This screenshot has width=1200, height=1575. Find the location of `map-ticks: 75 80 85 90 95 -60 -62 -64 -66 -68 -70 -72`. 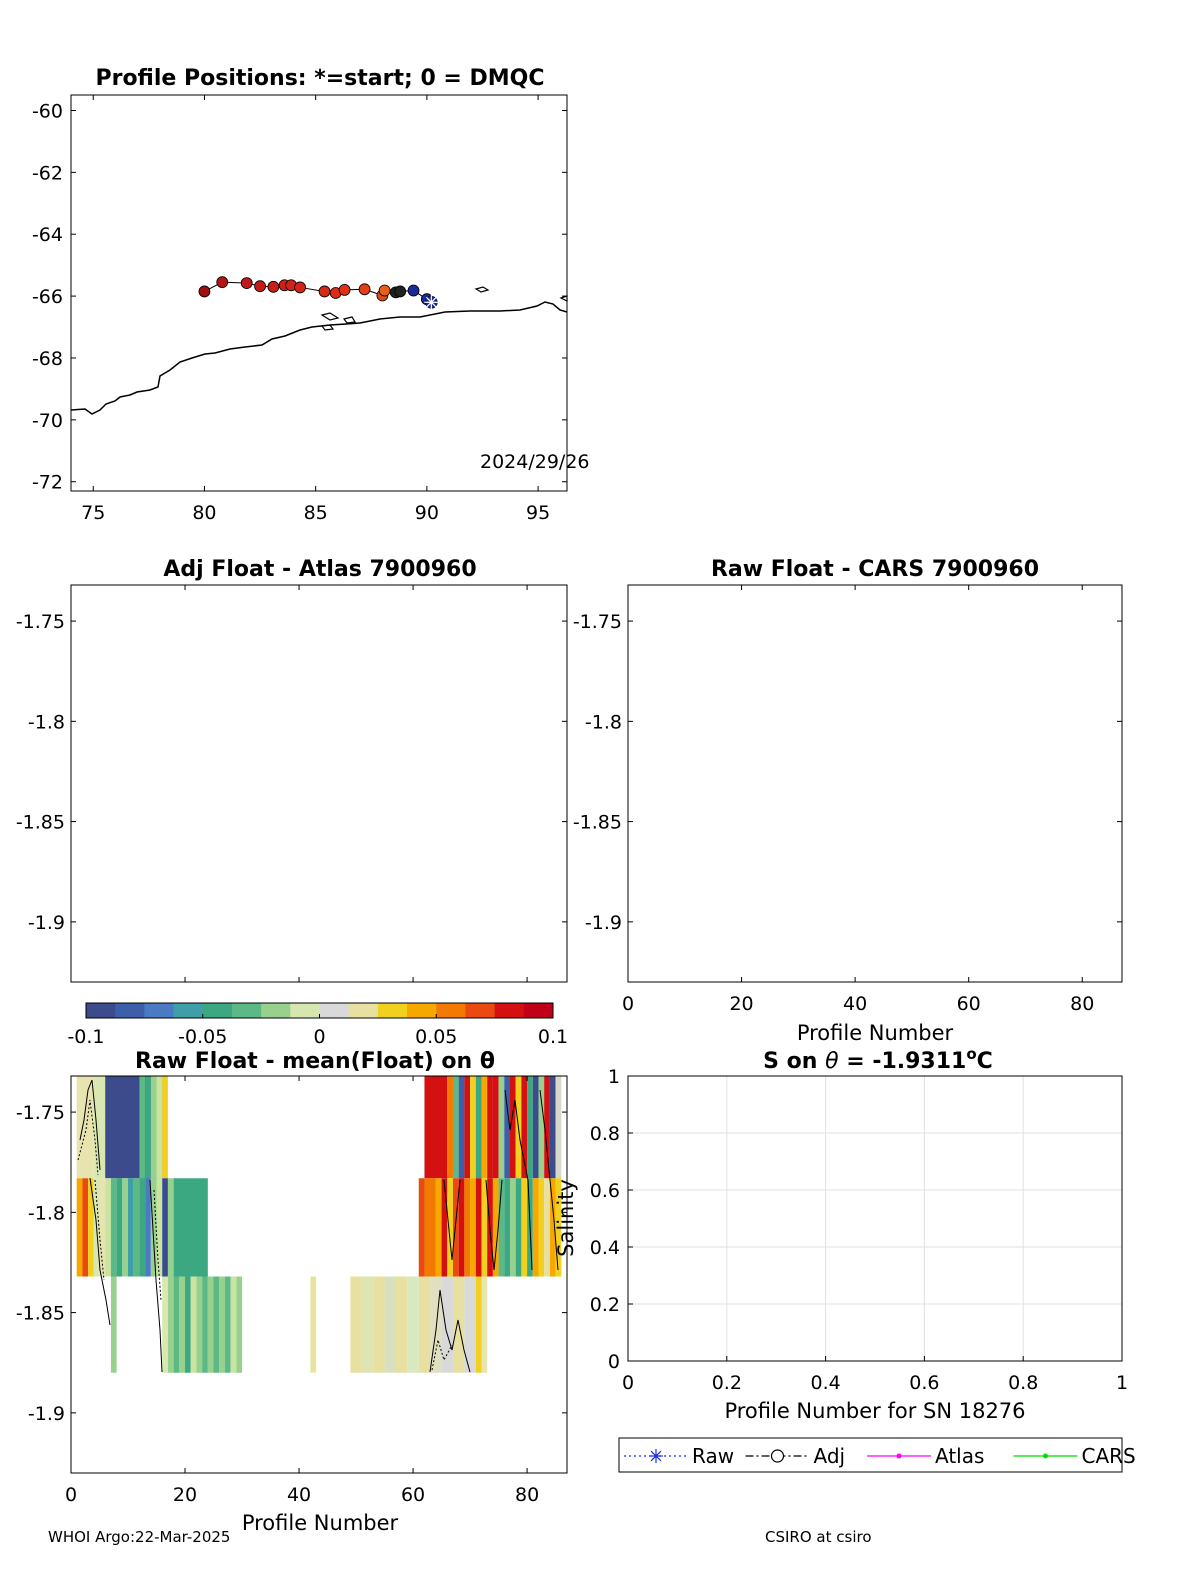

map-ticks: 75 80 85 90 95 -60 -62 -64 -66 -68 -70 -72 is located at coordinates (299, 309).